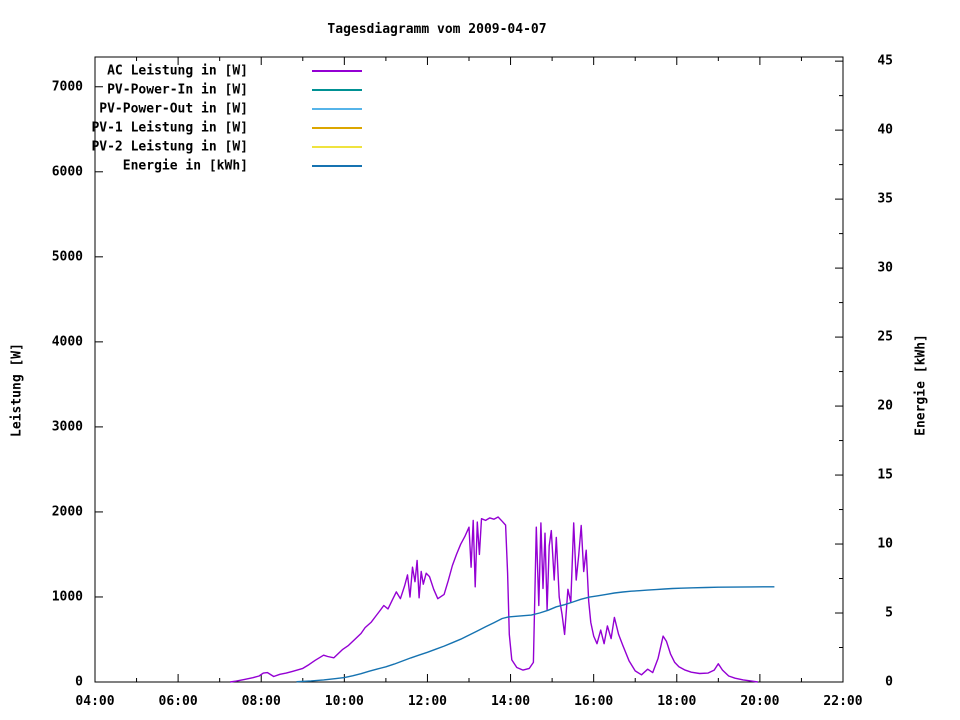 Image resolution: width=960 pixels, height=720 pixels. Describe the element at coordinates (885, 61) in the screenshot. I see `y-right-tick-label: 45` at that location.